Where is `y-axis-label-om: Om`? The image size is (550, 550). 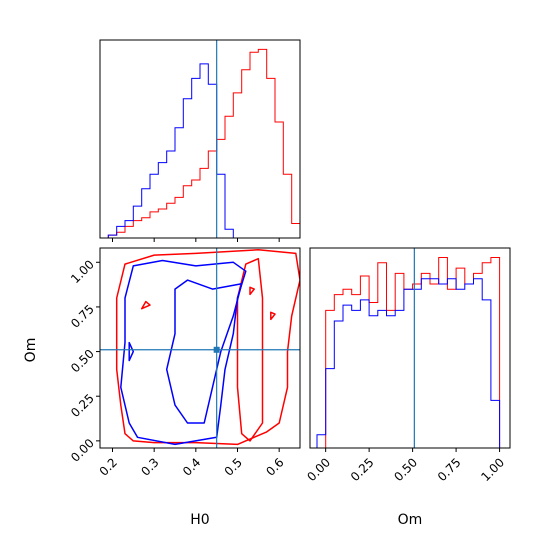
y-axis-label-om: Om is located at coordinates (31, 350).